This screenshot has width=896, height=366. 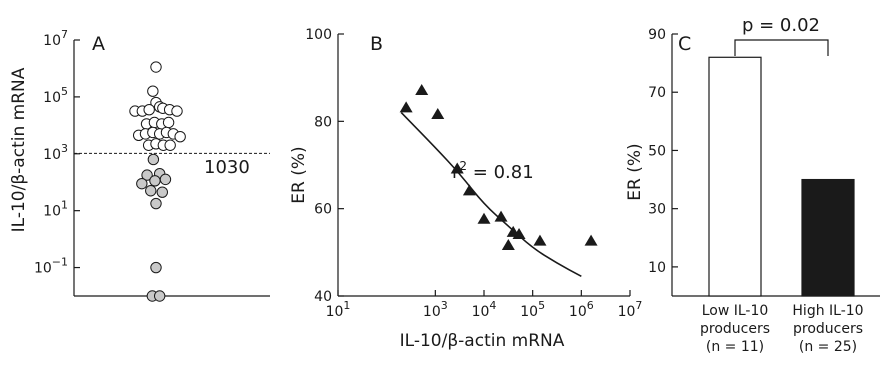 I want to click on panel-b-xtick-label-exp: 6, so click(x=590, y=305).